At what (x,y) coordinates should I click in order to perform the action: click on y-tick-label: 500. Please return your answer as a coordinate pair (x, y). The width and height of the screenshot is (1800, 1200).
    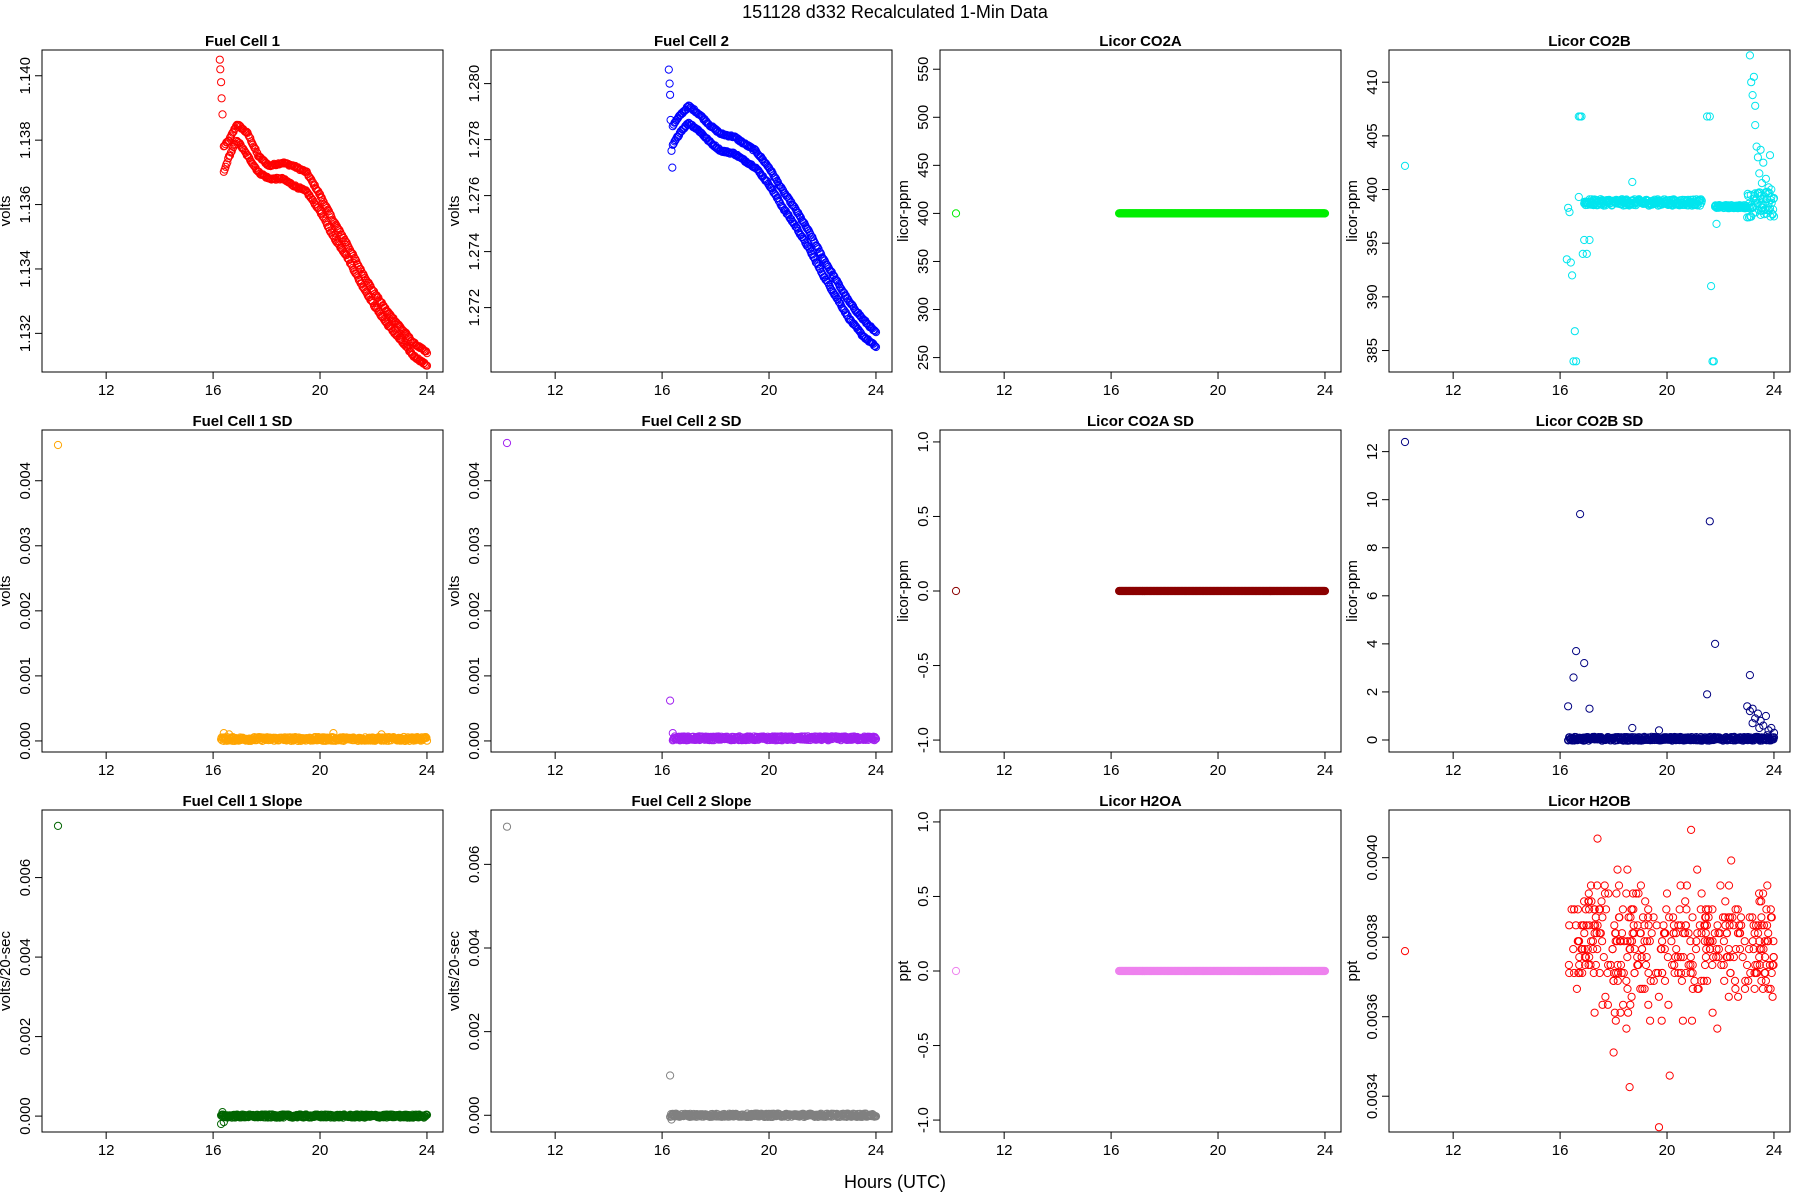
    Looking at the image, I should click on (923, 117).